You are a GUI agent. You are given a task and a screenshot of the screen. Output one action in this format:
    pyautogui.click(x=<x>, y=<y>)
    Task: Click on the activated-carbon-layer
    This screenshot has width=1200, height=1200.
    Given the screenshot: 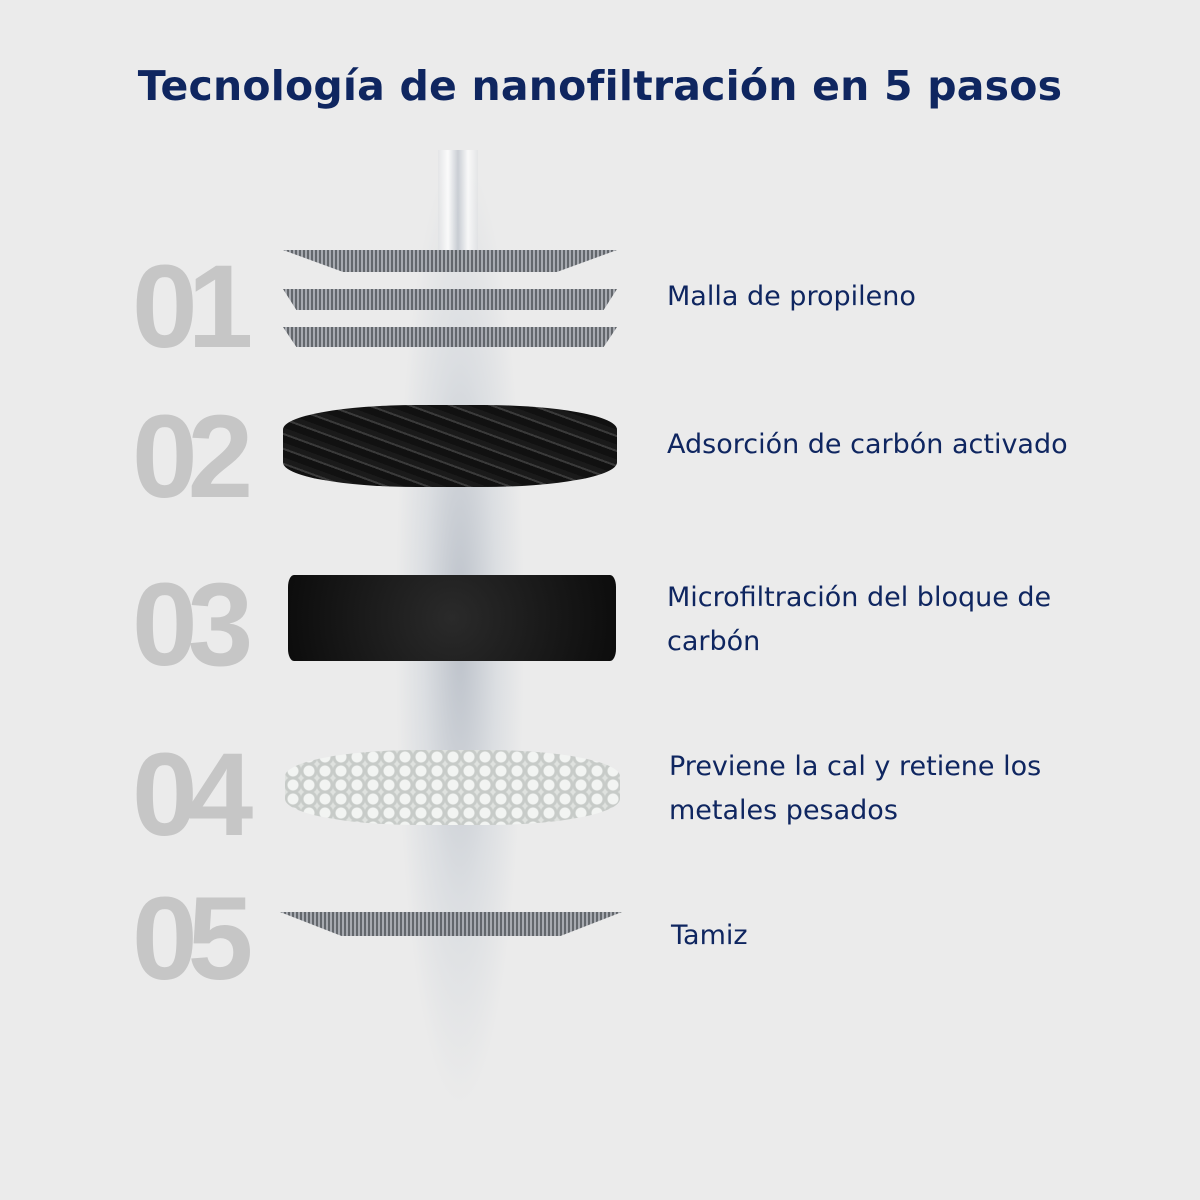 What is the action you would take?
    pyautogui.click(x=450, y=446)
    